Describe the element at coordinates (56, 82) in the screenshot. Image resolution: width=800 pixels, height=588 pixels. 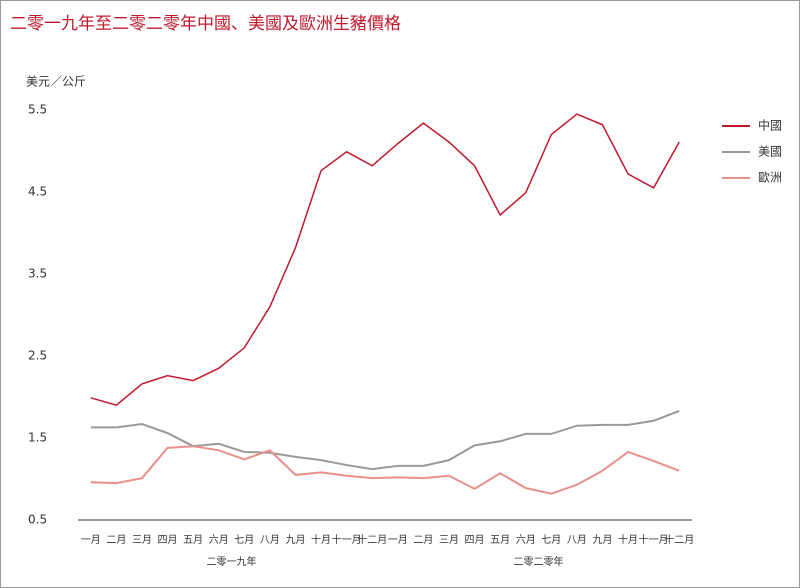
I see `y-axis-label: 美元／公斤` at that location.